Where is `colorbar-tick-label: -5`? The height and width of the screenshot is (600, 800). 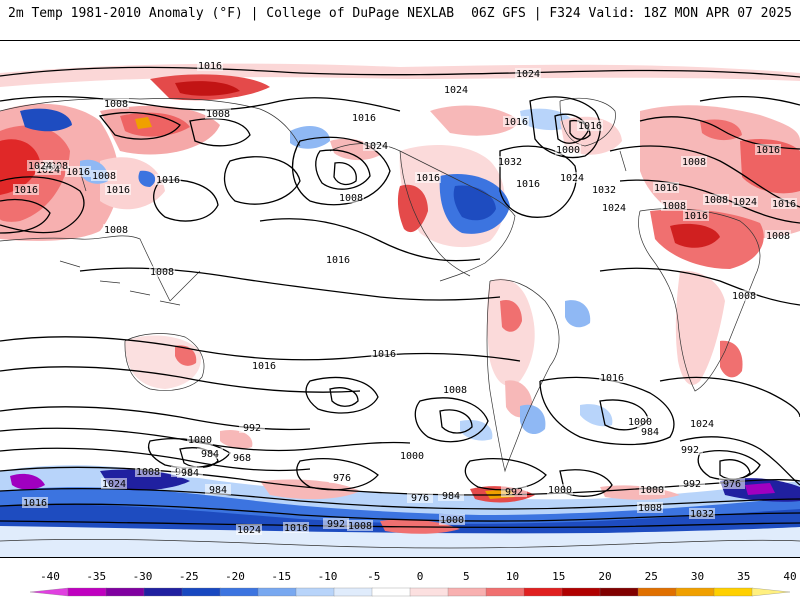 colorbar-tick-label: -5 is located at coordinates (373, 576).